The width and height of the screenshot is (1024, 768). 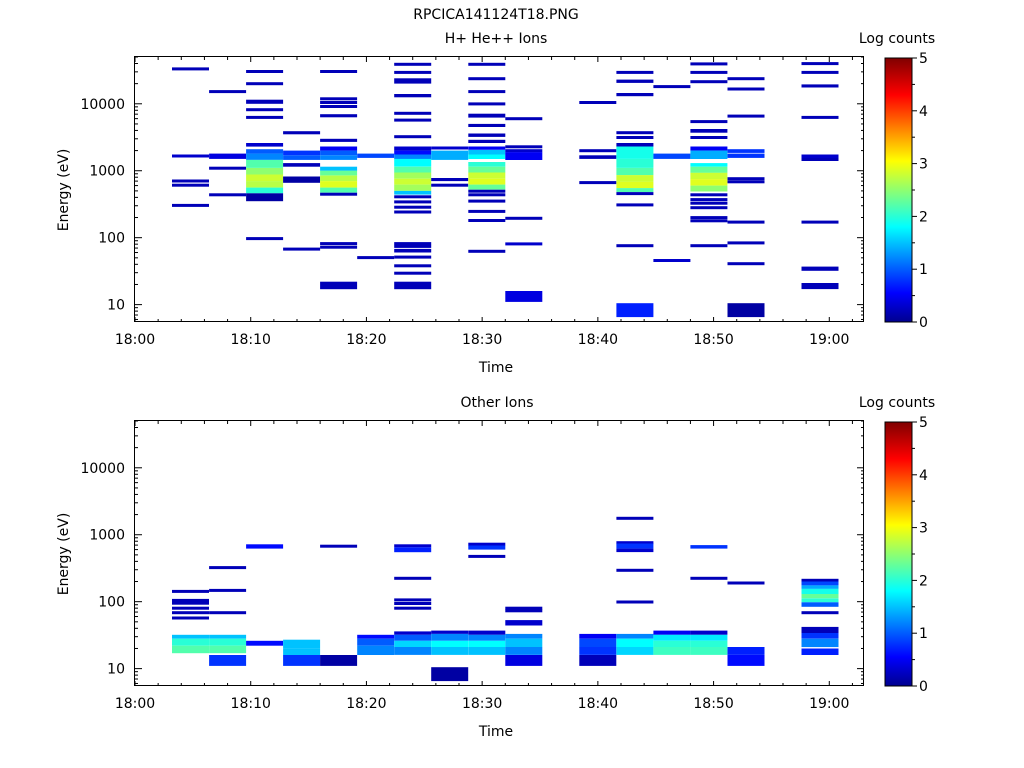 What do you see at coordinates (107, 536) in the screenshot?
I see `y-tick-label: 1000` at bounding box center [107, 536].